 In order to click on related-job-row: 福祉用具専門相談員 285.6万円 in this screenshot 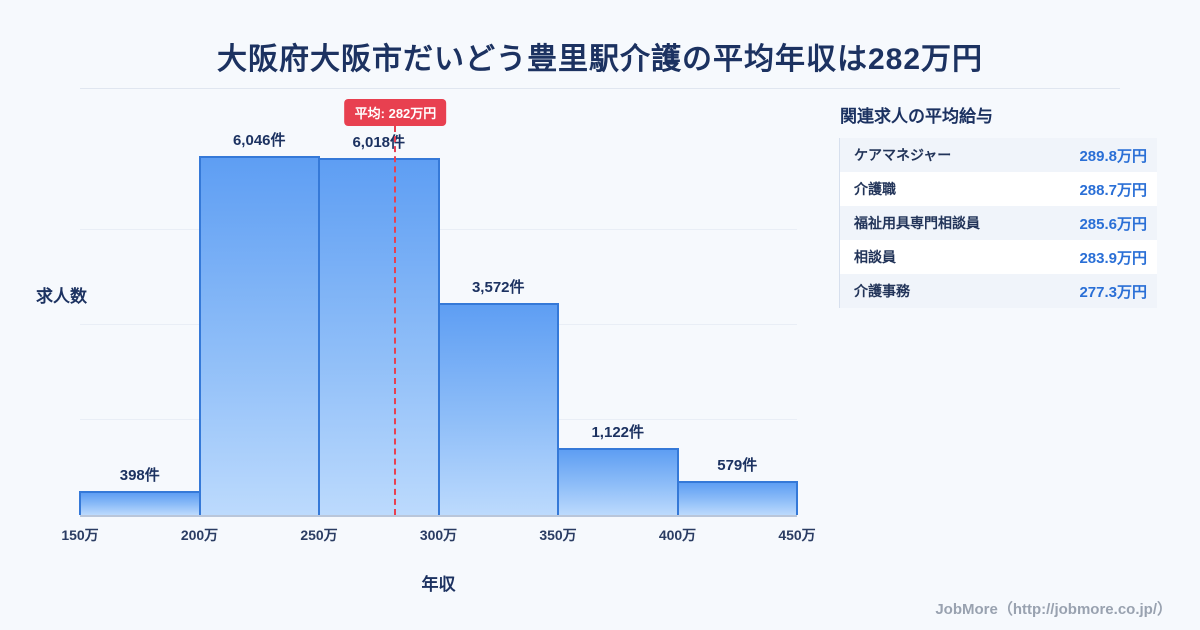, I will do `click(998, 223)`.